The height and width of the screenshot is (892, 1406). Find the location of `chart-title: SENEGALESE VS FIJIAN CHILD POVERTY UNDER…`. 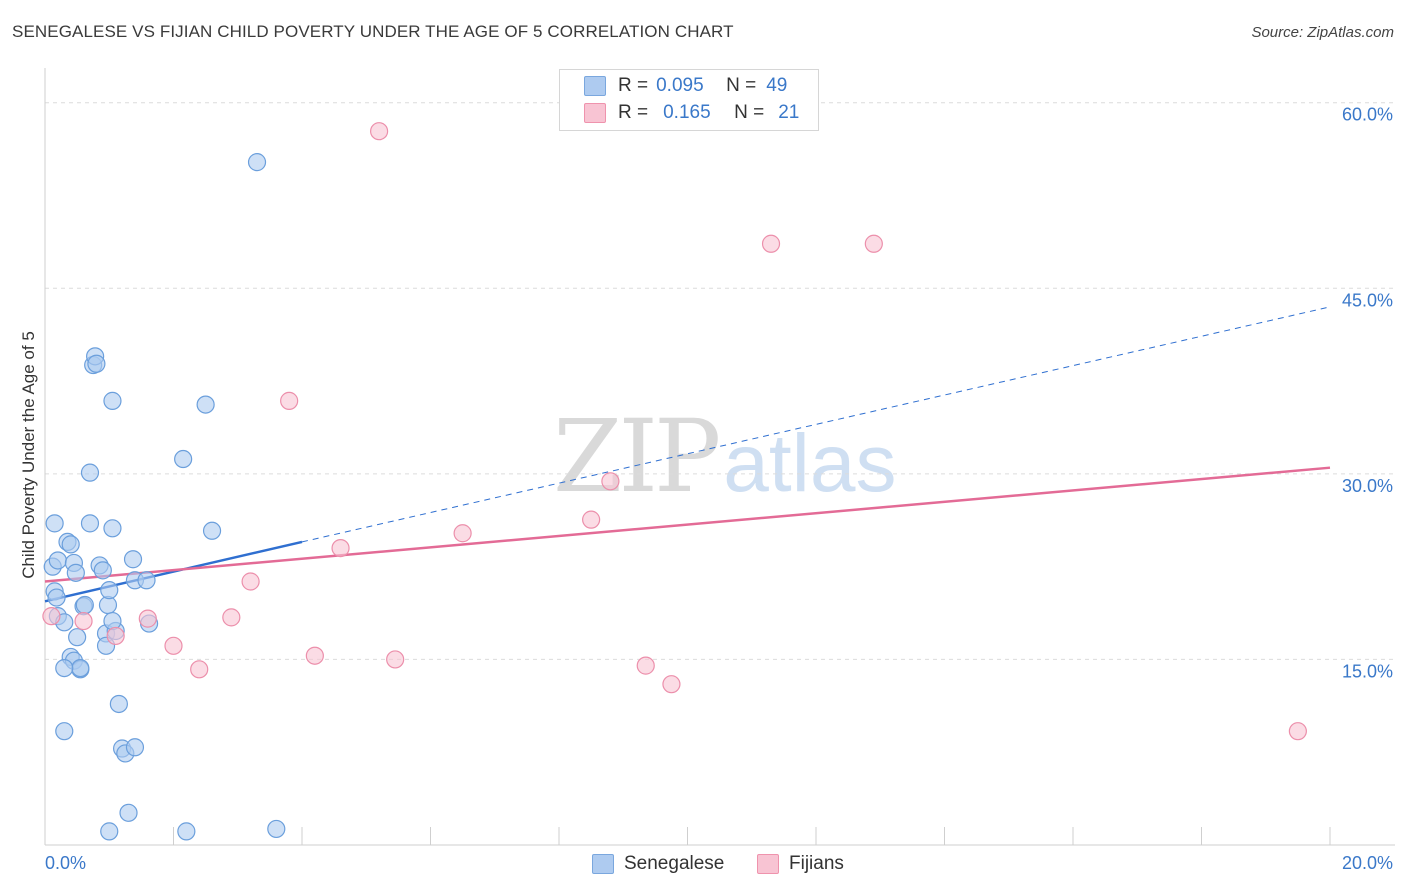

chart-title: SENEGALESE VS FIJIAN CHILD POVERTY UNDER… is located at coordinates (373, 31).